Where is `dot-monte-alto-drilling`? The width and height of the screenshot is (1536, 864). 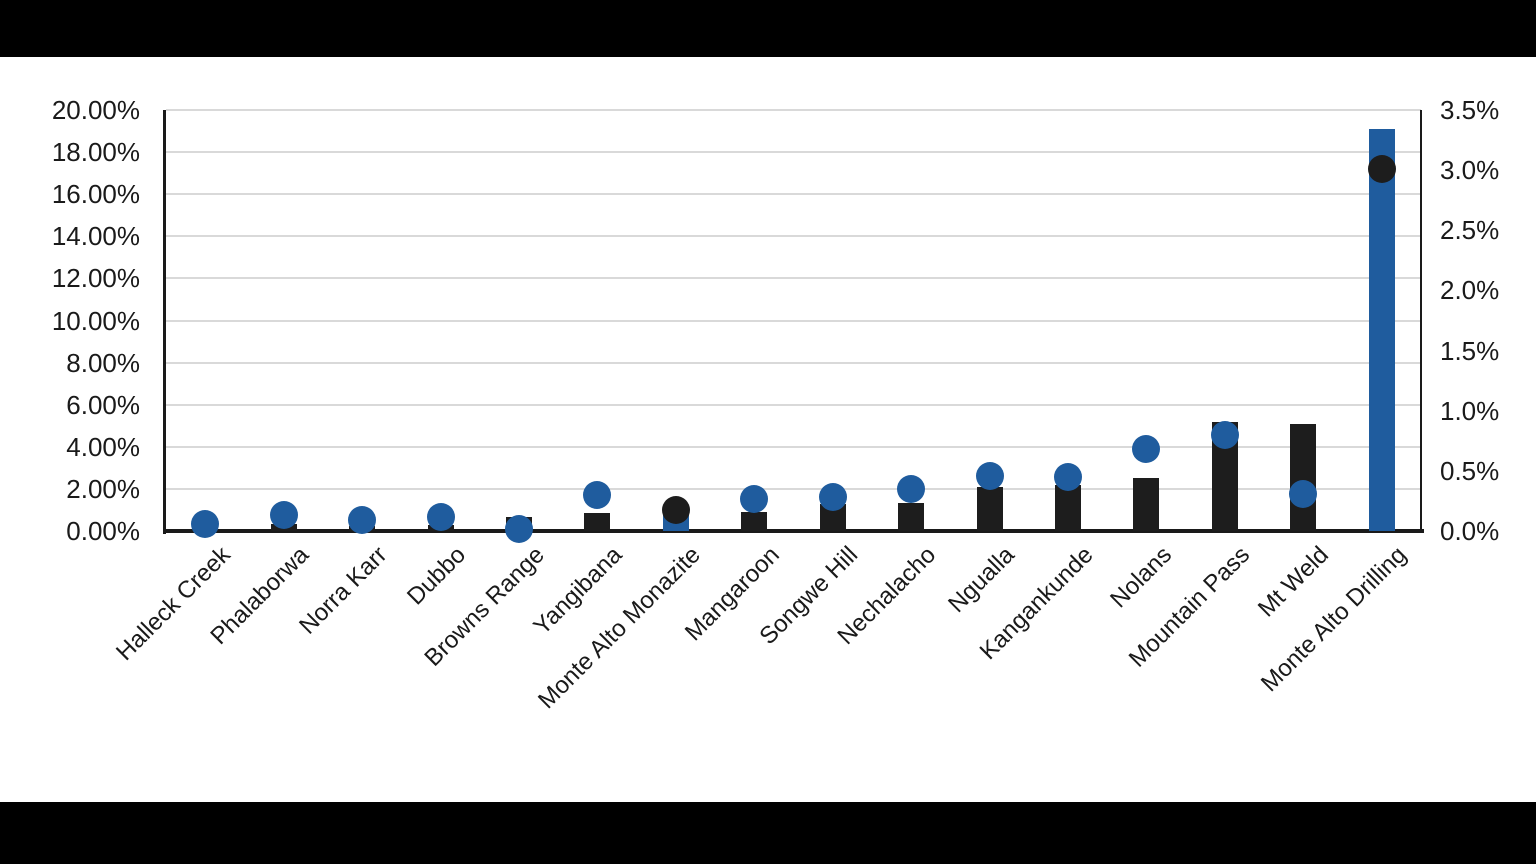
dot-monte-alto-drilling is located at coordinates (1381, 168).